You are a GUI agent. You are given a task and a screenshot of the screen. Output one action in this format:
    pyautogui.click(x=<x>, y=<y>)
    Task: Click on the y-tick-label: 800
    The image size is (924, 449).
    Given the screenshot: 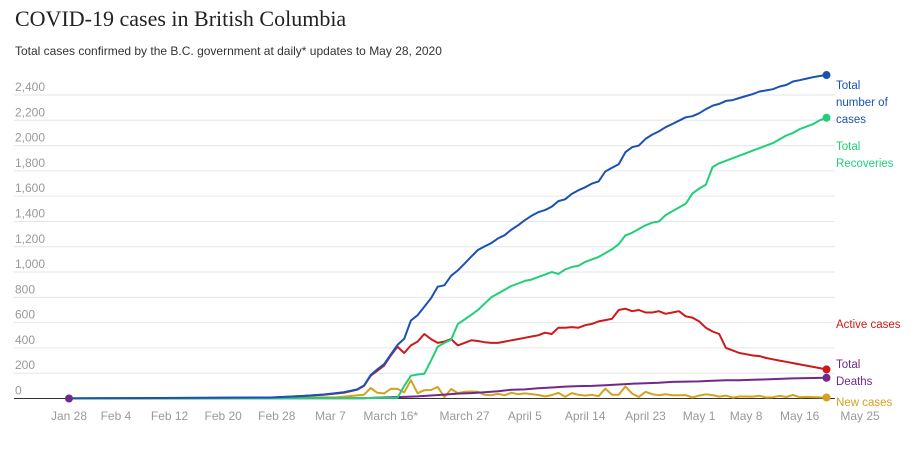 What is the action you would take?
    pyautogui.click(x=25, y=289)
    